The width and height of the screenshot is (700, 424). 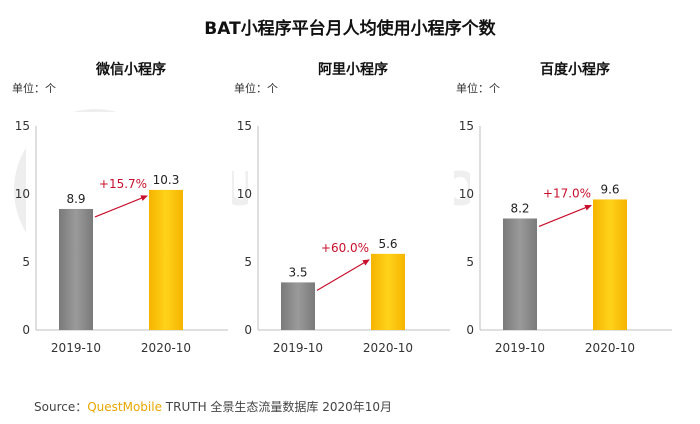 I want to click on page-title: BAT小程序平台月人均使用小程序个数, so click(x=350, y=29).